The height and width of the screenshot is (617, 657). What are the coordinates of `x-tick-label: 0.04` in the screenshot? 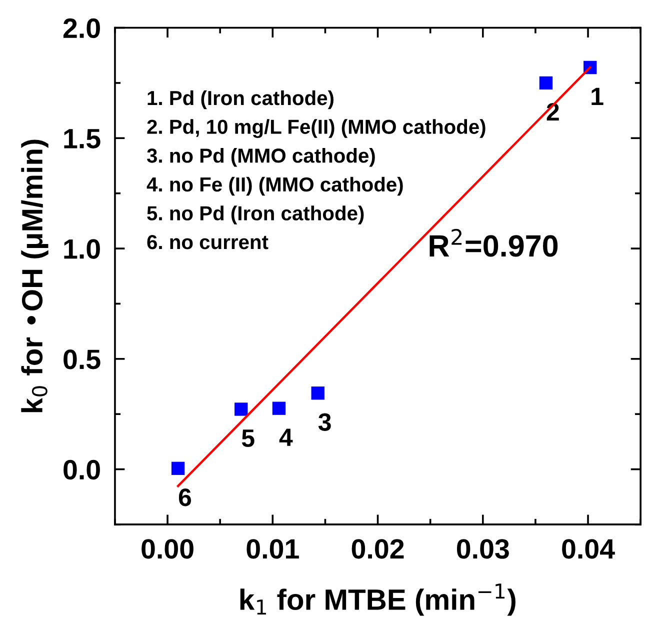 It's located at (588, 549).